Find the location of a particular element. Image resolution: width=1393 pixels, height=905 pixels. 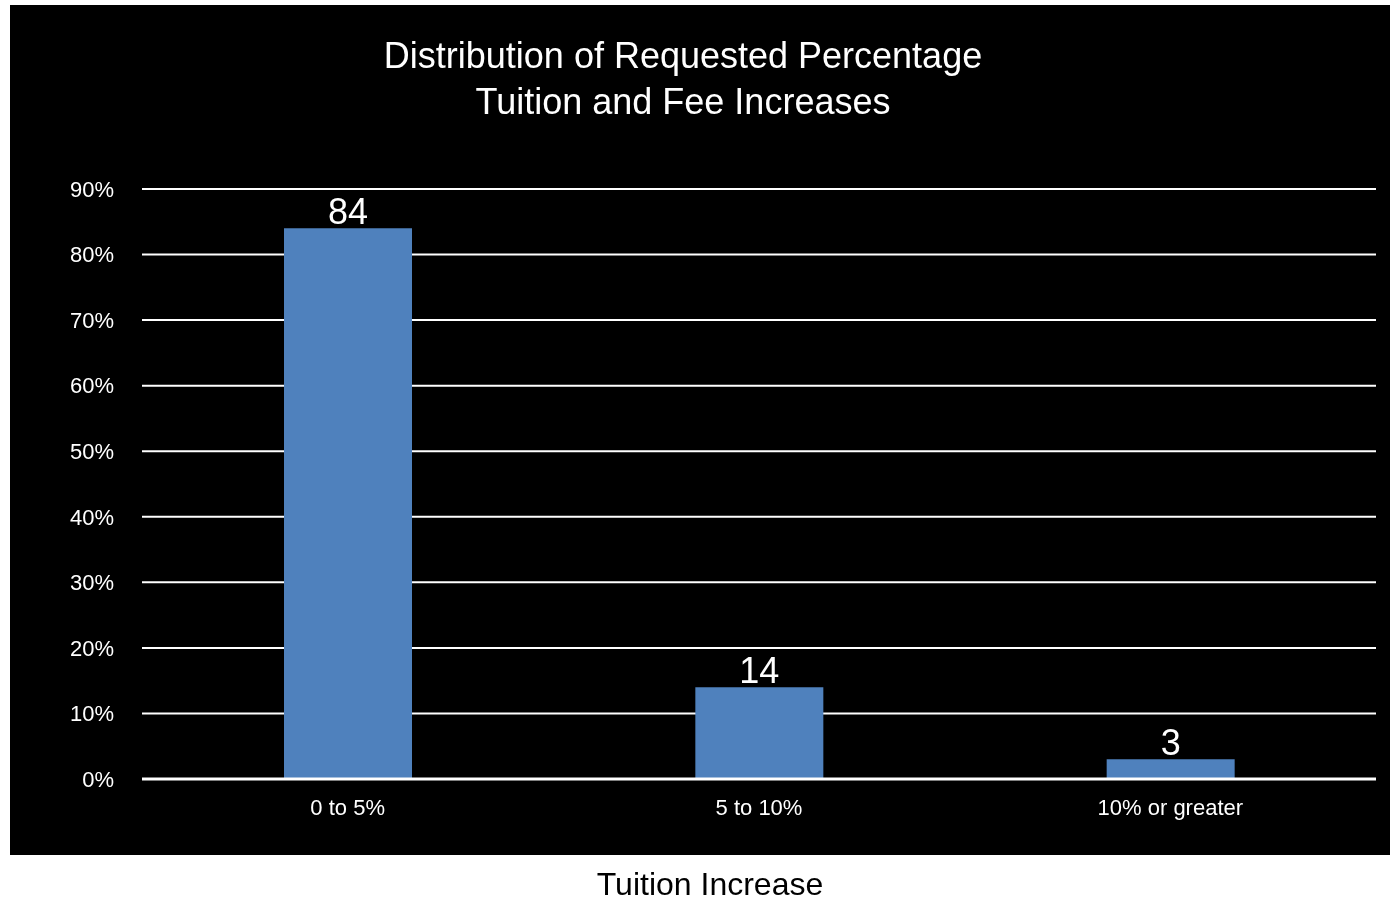

data-label: 84 is located at coordinates (348, 212).